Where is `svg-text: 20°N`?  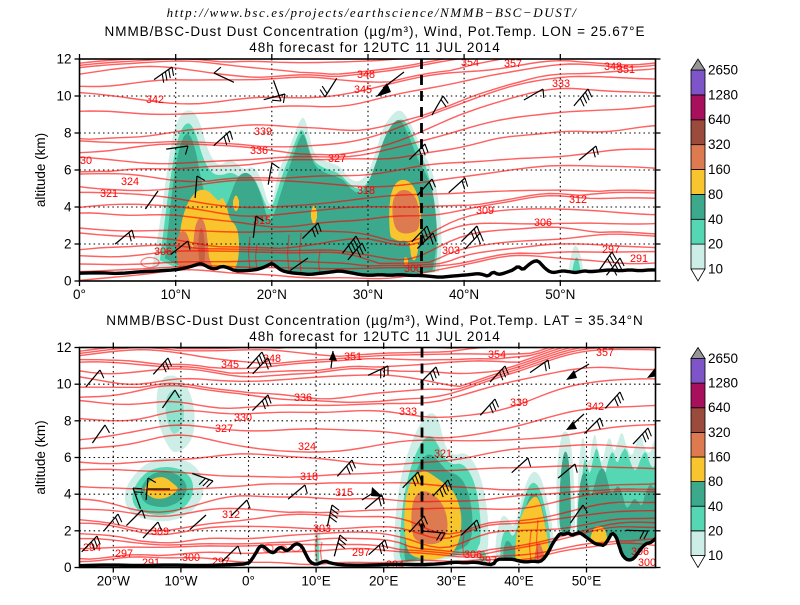
svg-text: 20°N is located at coordinates (272, 294).